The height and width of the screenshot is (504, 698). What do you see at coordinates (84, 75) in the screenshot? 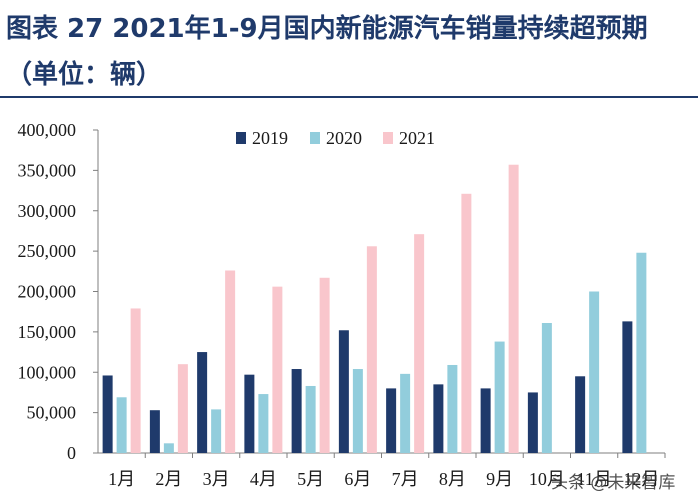
I see `chart-title-line-2: （单位：辆）` at bounding box center [84, 75].